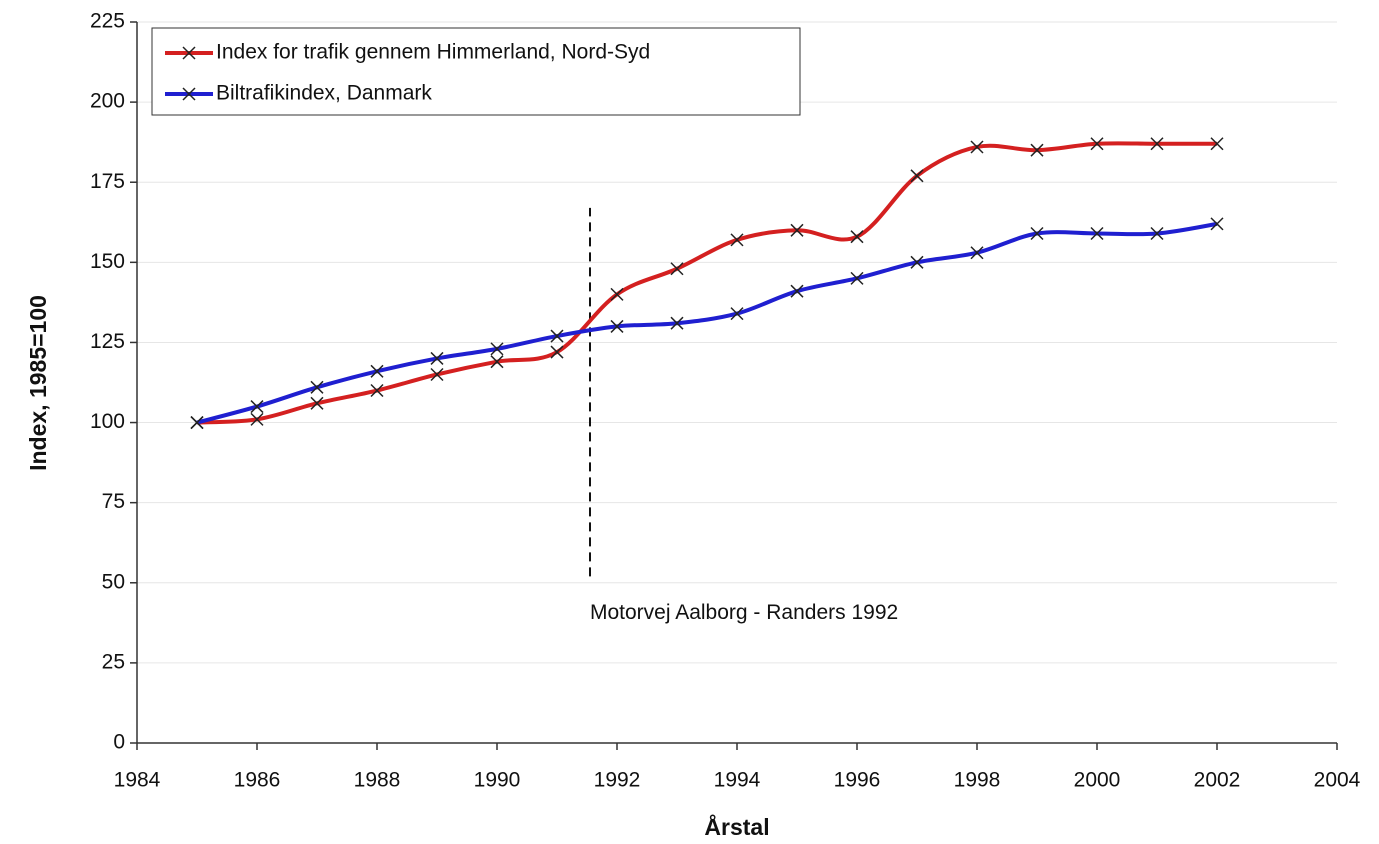  I want to click on legend-box, so click(476, 71).